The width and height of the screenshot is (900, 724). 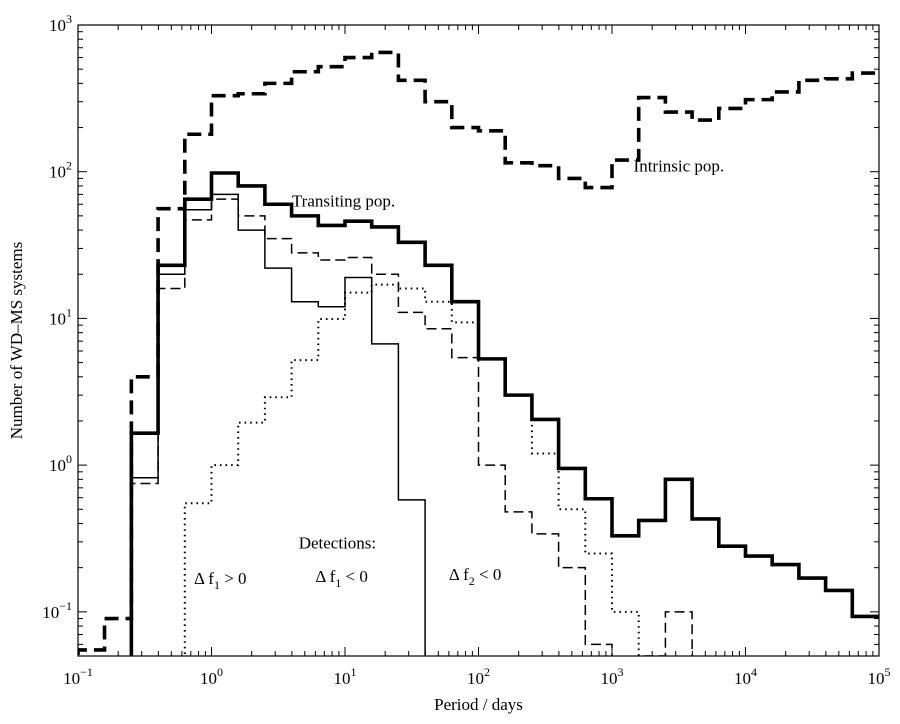 I want to click on annotation-intrinsic: Intrinsic pop., so click(x=679, y=166).